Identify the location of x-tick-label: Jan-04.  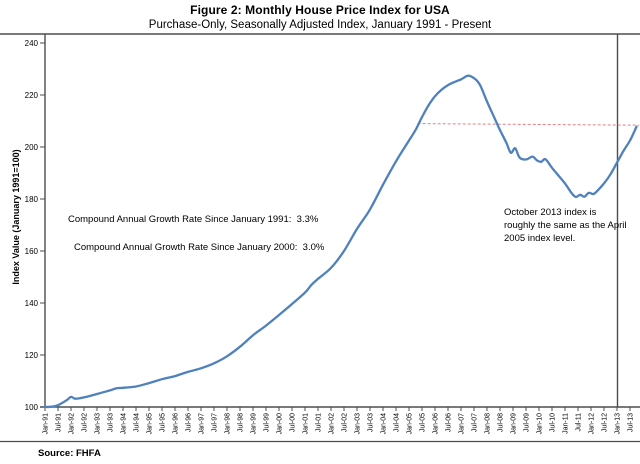
(384, 424).